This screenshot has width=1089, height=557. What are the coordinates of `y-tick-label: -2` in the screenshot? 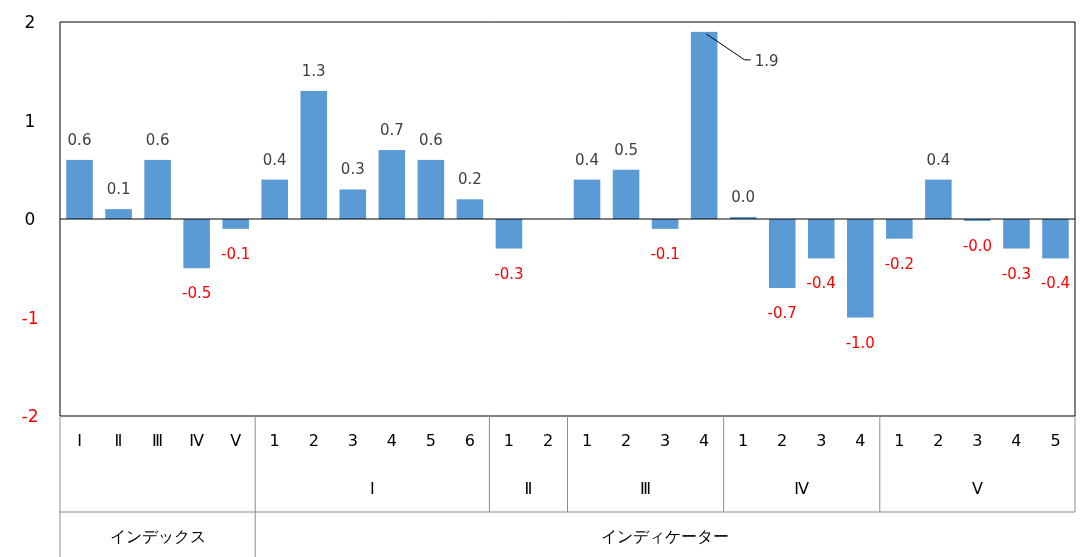 It's located at (30, 416).